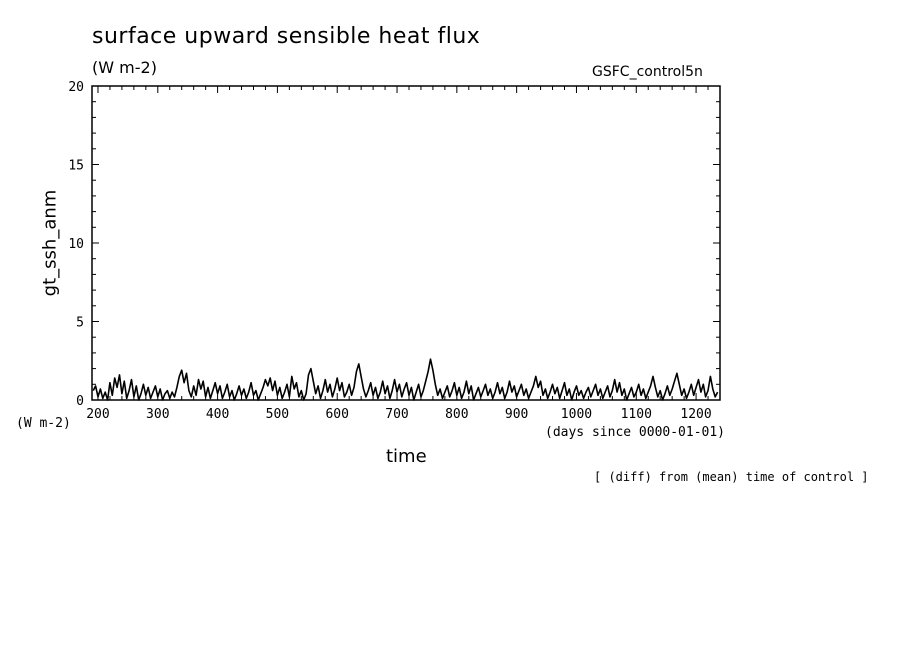  I want to click on x-tick-label: 600, so click(336, 414).